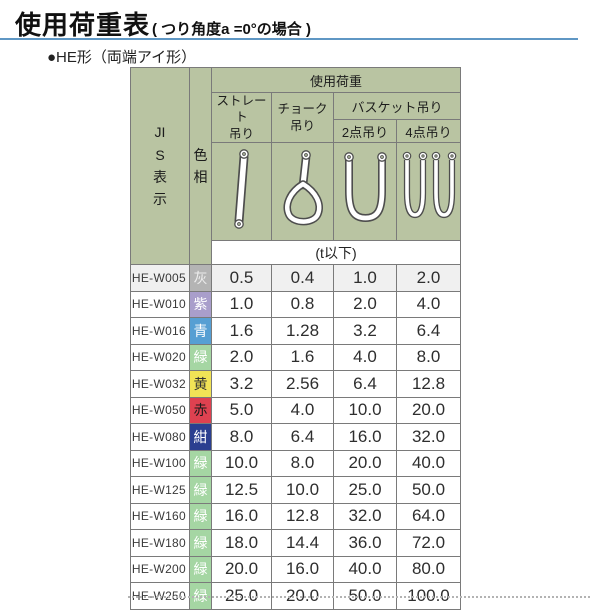 Image resolution: width=600 pixels, height=610 pixels. Describe the element at coordinates (241, 304) in the screenshot. I see `value-cell-straight: 1.0` at that location.